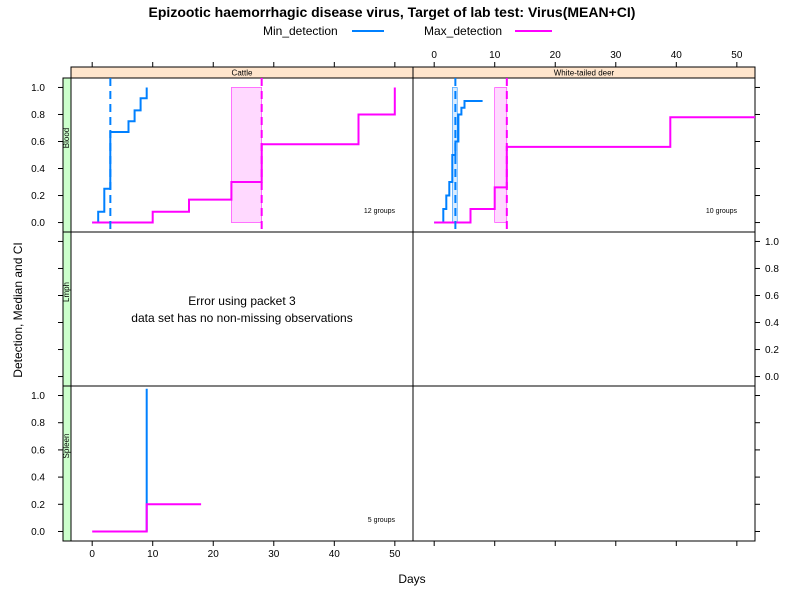 The height and width of the screenshot is (600, 800). Describe the element at coordinates (772, 350) in the screenshot. I see `y-tick-label-right: 0.2` at that location.